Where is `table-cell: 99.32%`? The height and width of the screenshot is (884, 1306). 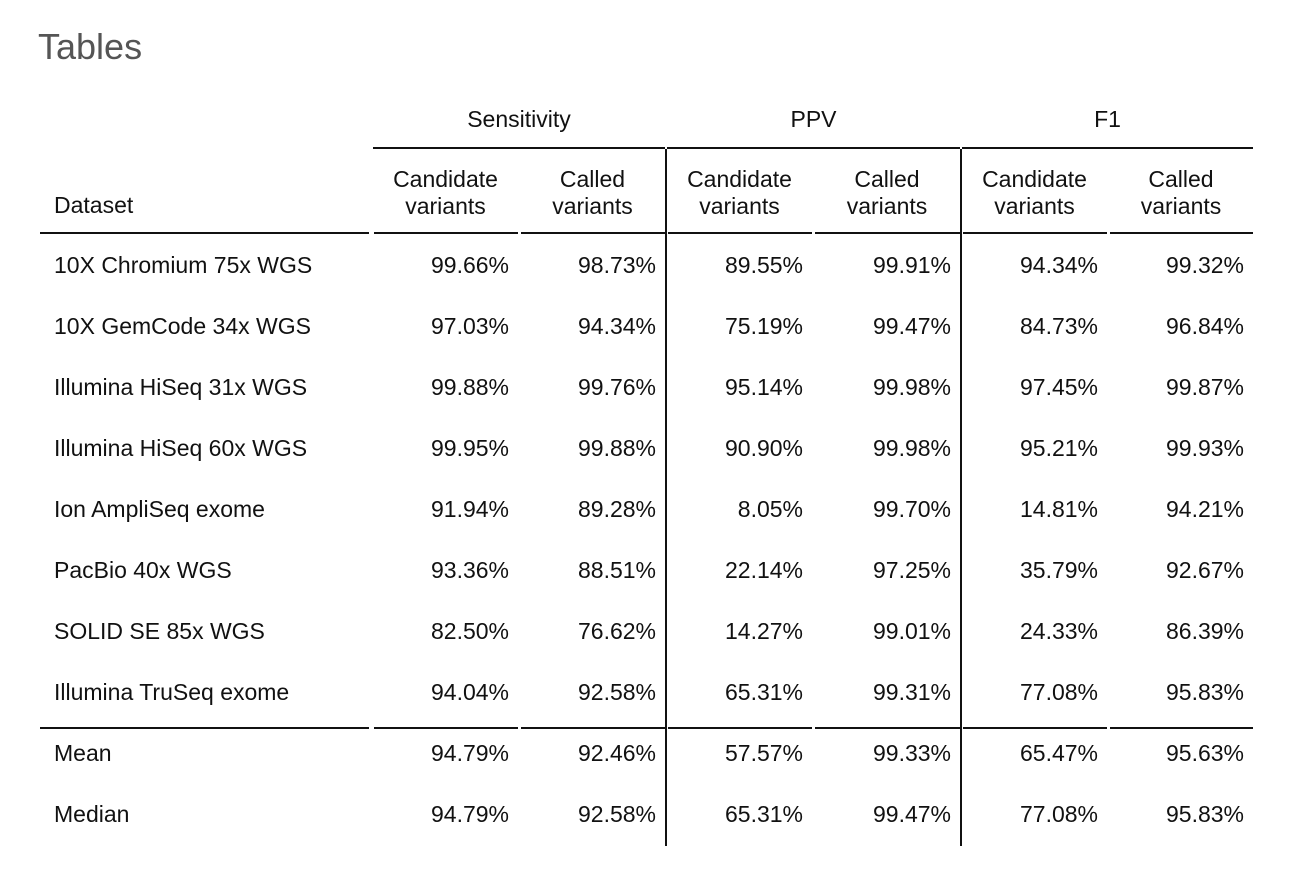
table-cell: 99.32% is located at coordinates (1204, 265).